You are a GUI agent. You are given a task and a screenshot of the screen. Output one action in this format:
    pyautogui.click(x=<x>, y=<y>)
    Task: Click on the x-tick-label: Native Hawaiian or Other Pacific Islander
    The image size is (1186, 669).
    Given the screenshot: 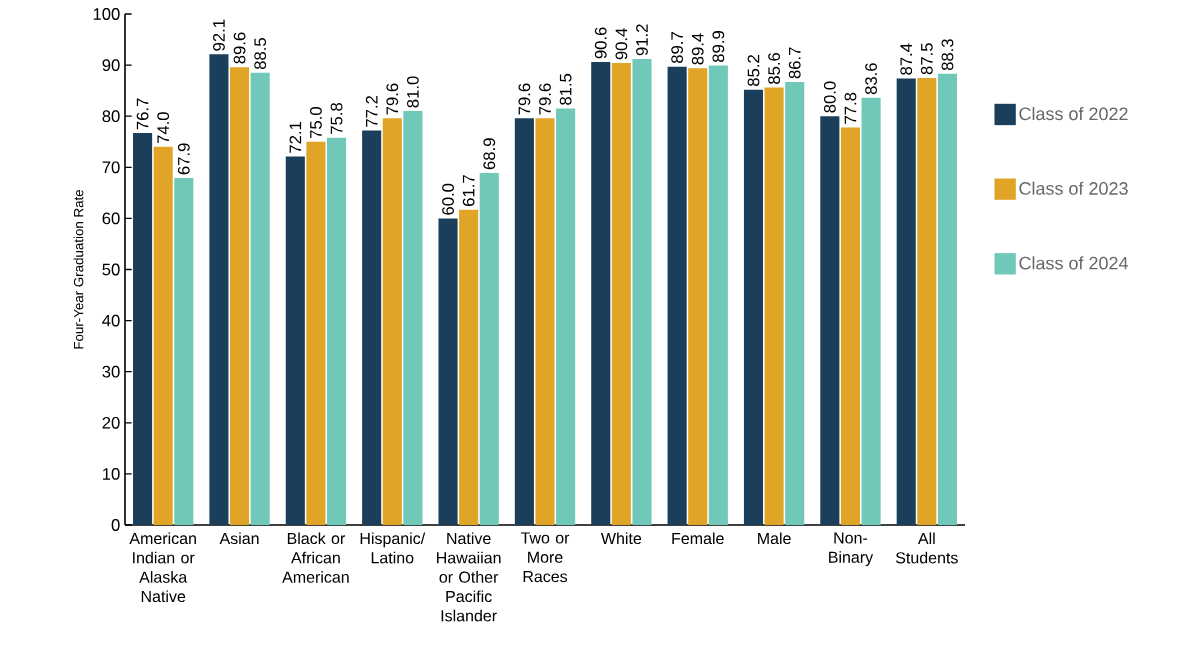 What is the action you would take?
    pyautogui.click(x=469, y=577)
    